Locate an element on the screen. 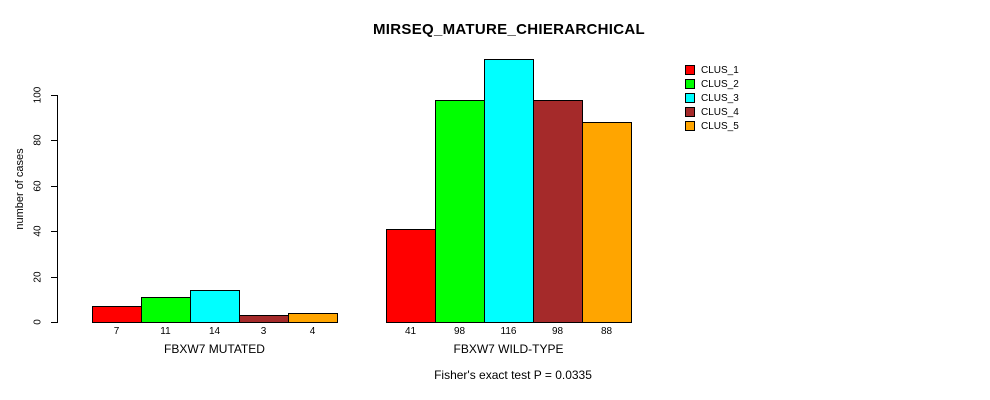 This screenshot has height=400, width=990. bar-value-label: 7 is located at coordinates (116, 331).